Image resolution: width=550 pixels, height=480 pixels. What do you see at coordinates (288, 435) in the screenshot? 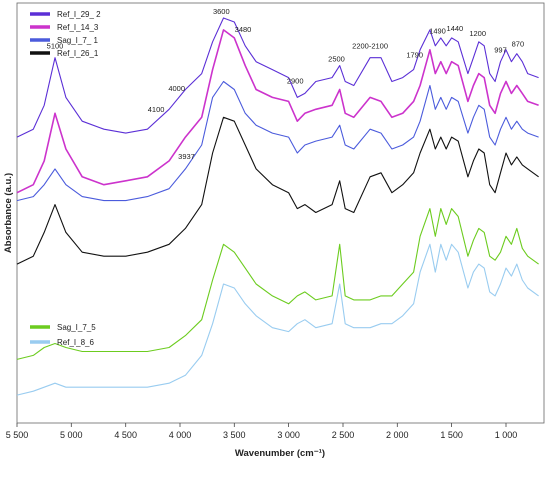
I see `x-tick-label: 3 000` at bounding box center [288, 435].